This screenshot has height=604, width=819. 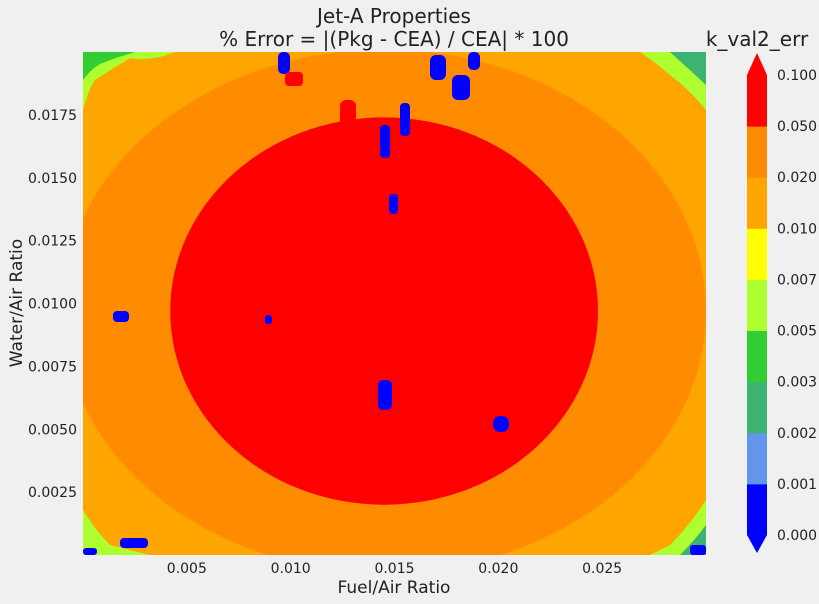 What do you see at coordinates (52, 242) in the screenshot?
I see `y-tick-label: 0.0125` at bounding box center [52, 242].